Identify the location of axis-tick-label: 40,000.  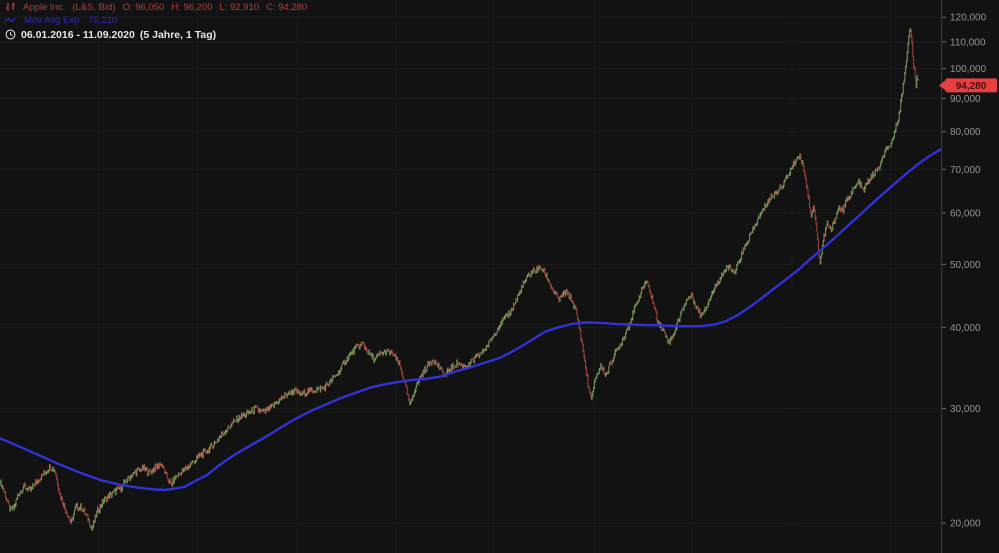
(965, 328).